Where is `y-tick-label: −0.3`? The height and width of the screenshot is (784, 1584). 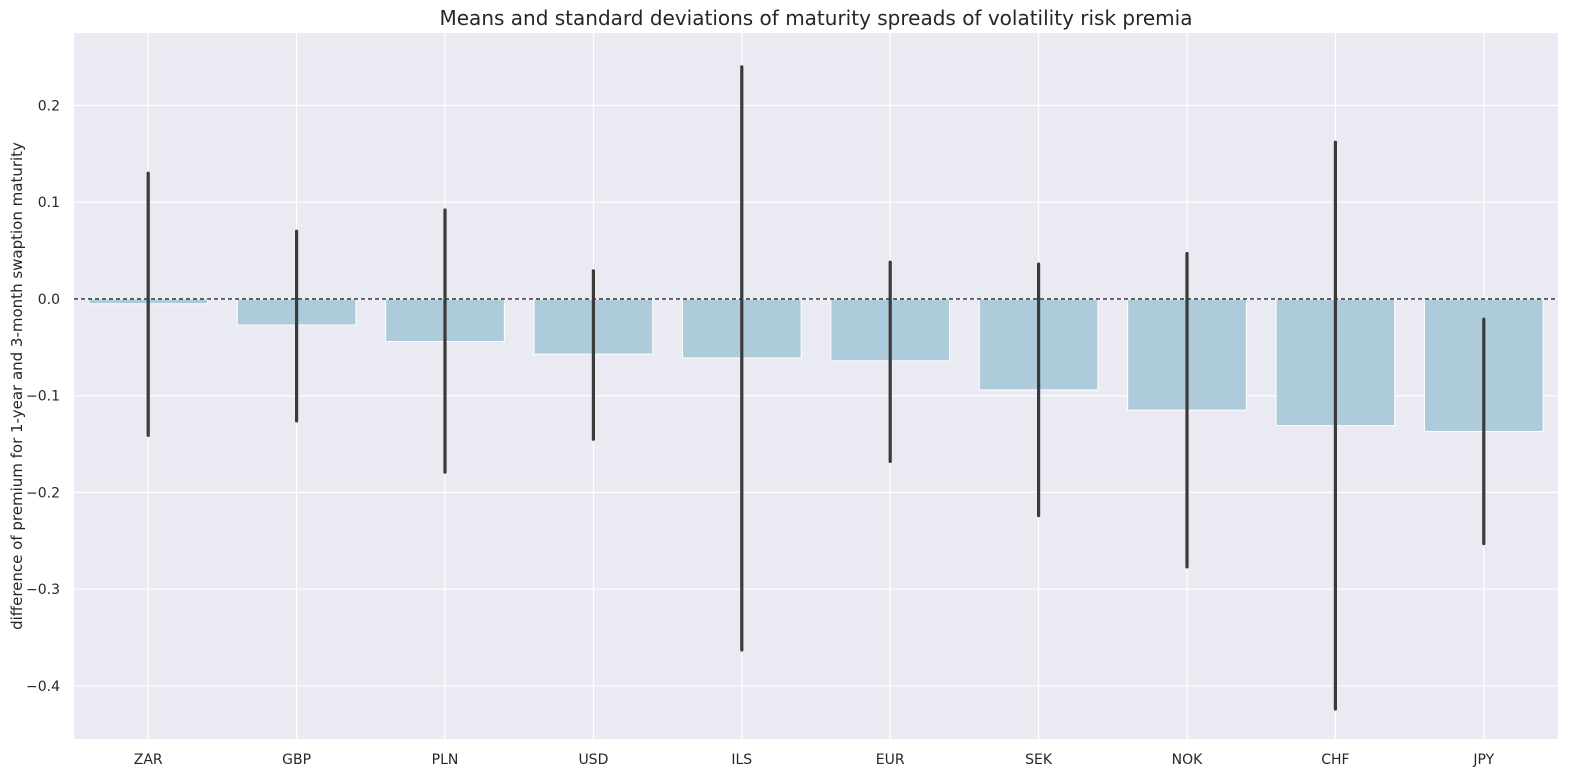
y-tick-label: −0.3 is located at coordinates (43, 590).